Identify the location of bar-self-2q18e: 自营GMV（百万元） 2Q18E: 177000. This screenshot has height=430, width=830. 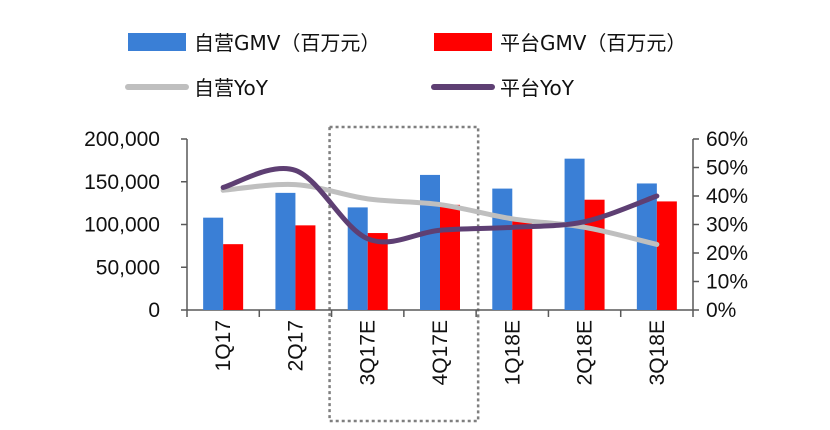
(574, 234).